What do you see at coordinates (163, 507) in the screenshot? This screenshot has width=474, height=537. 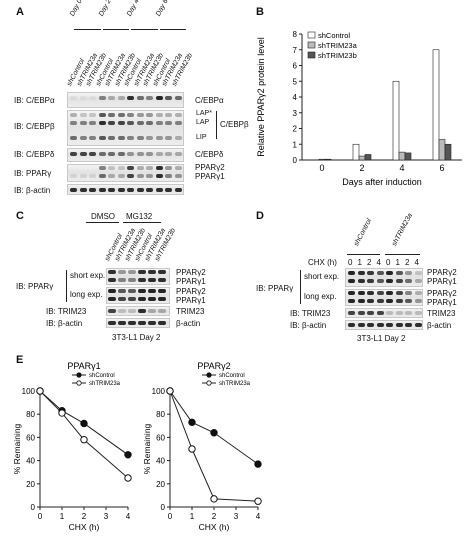 I see `e2-y-tick-label: 0` at bounding box center [163, 507].